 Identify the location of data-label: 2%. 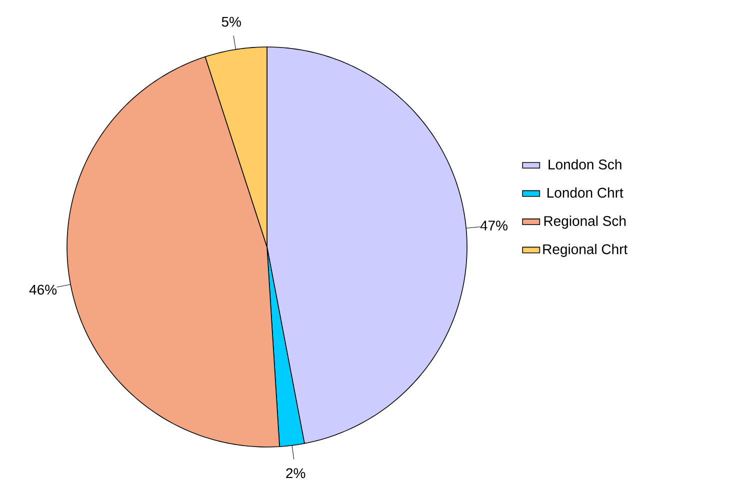
(296, 473).